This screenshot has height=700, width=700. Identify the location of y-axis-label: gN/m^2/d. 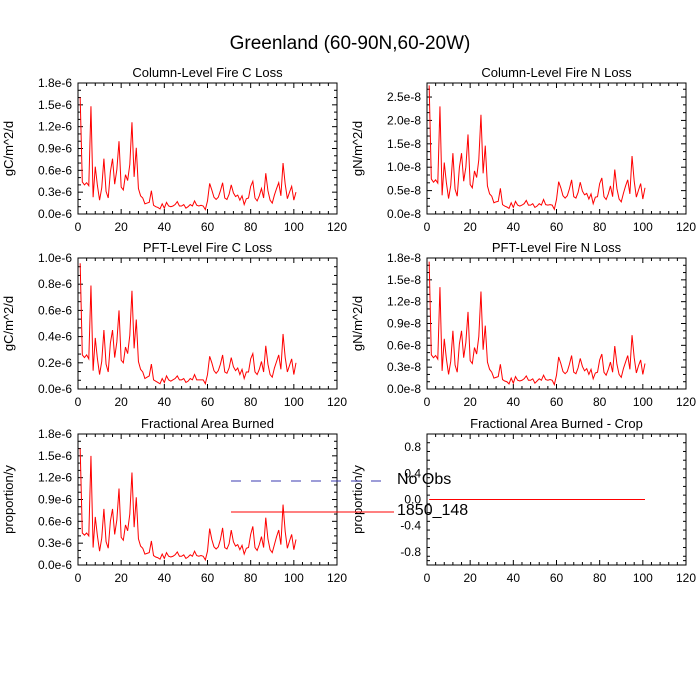
(357, 323).